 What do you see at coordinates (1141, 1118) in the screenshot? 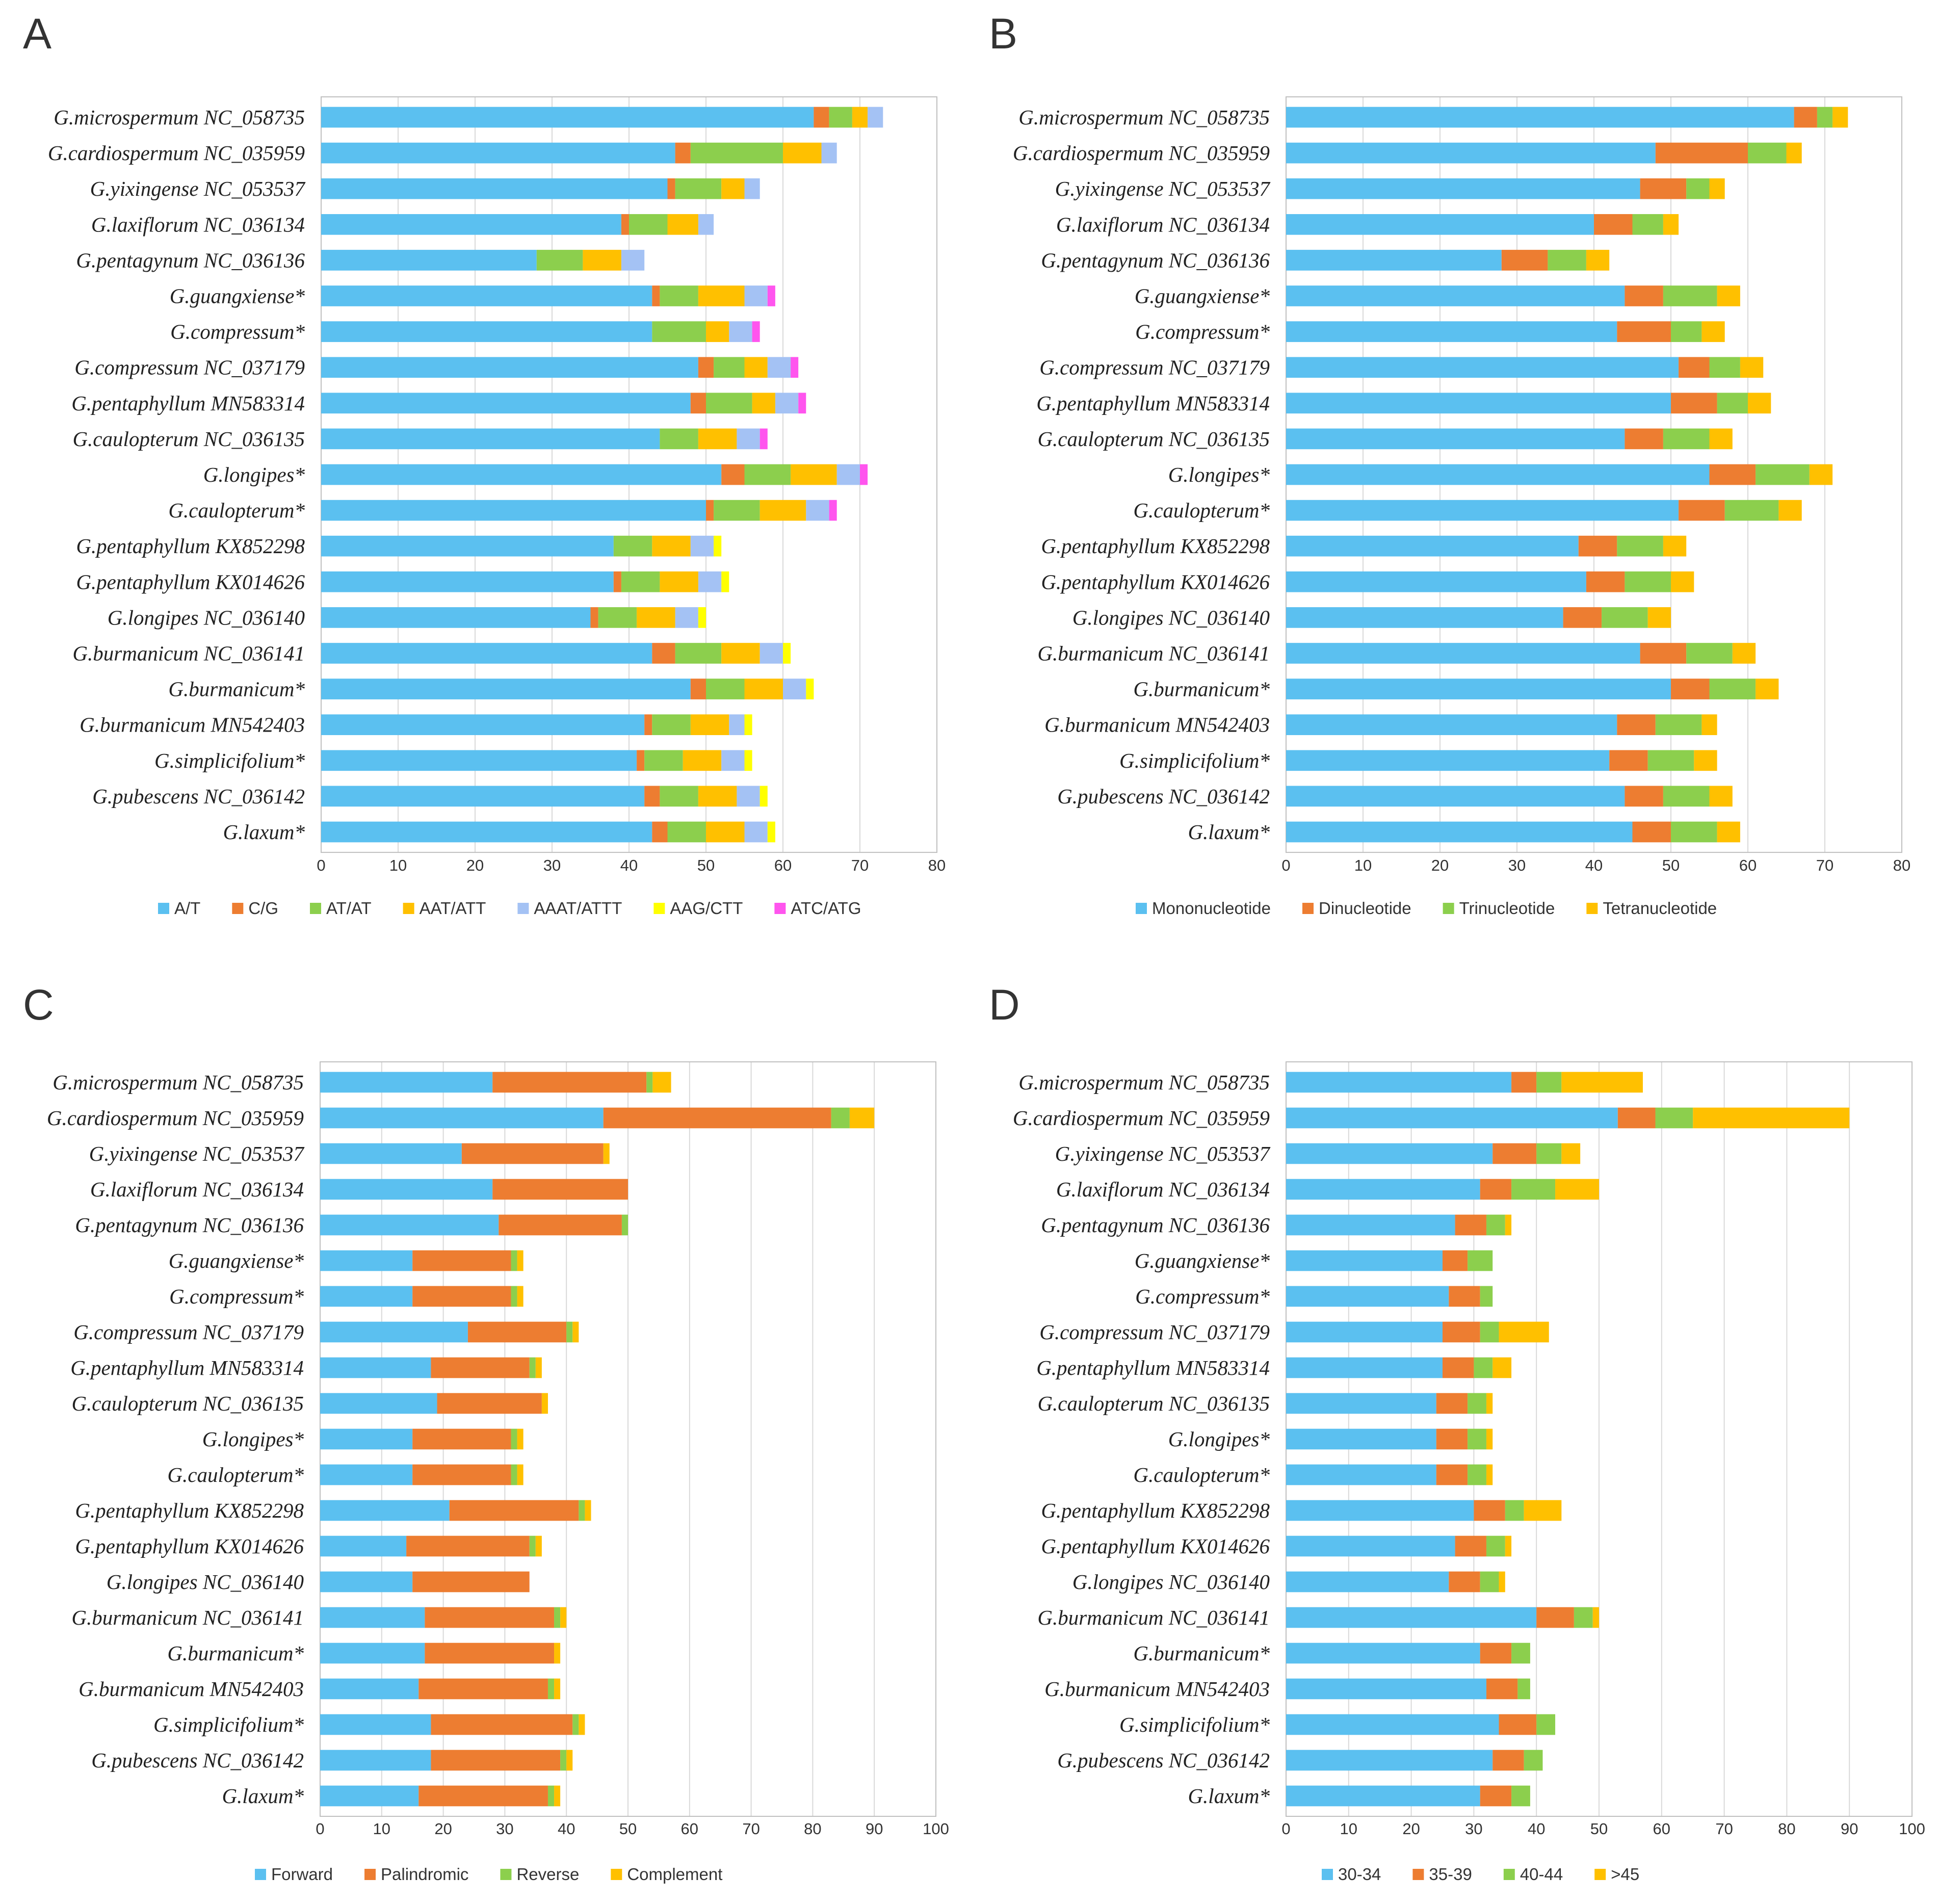
I see `category-label: G.cardiospermum NC_035959` at bounding box center [1141, 1118].